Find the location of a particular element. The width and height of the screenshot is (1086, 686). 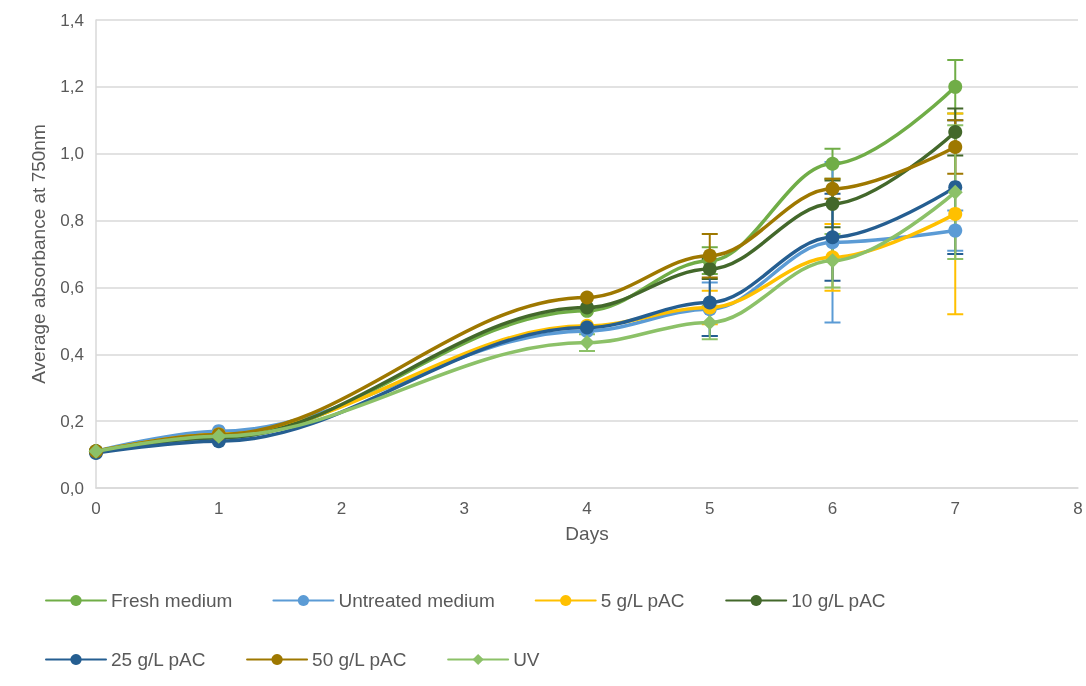

x-tick-label: 7 is located at coordinates (955, 508).